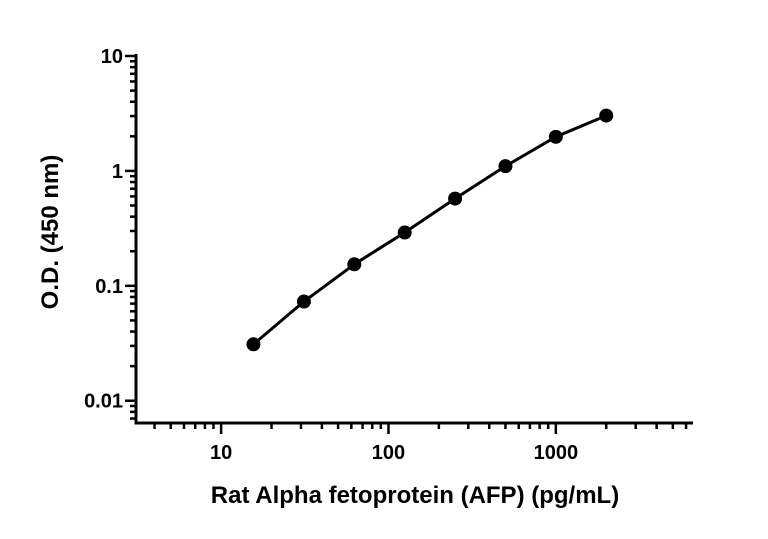 Image resolution: width=768 pixels, height=539 pixels. What do you see at coordinates (415, 495) in the screenshot?
I see `x-axis-label: Rat Alpha fetoprotein (AFP) (pg/mL)` at bounding box center [415, 495].